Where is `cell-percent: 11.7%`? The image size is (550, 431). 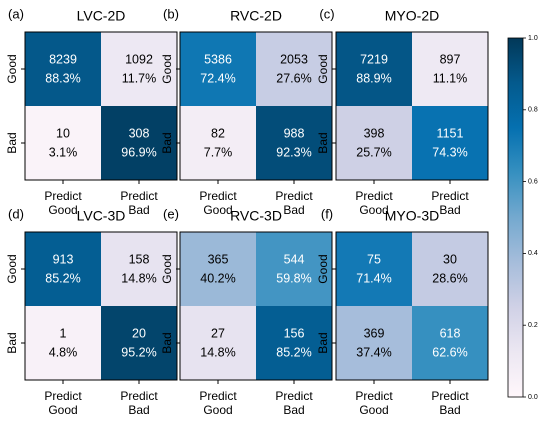
cell-percent: 11.7% is located at coordinates (139, 78).